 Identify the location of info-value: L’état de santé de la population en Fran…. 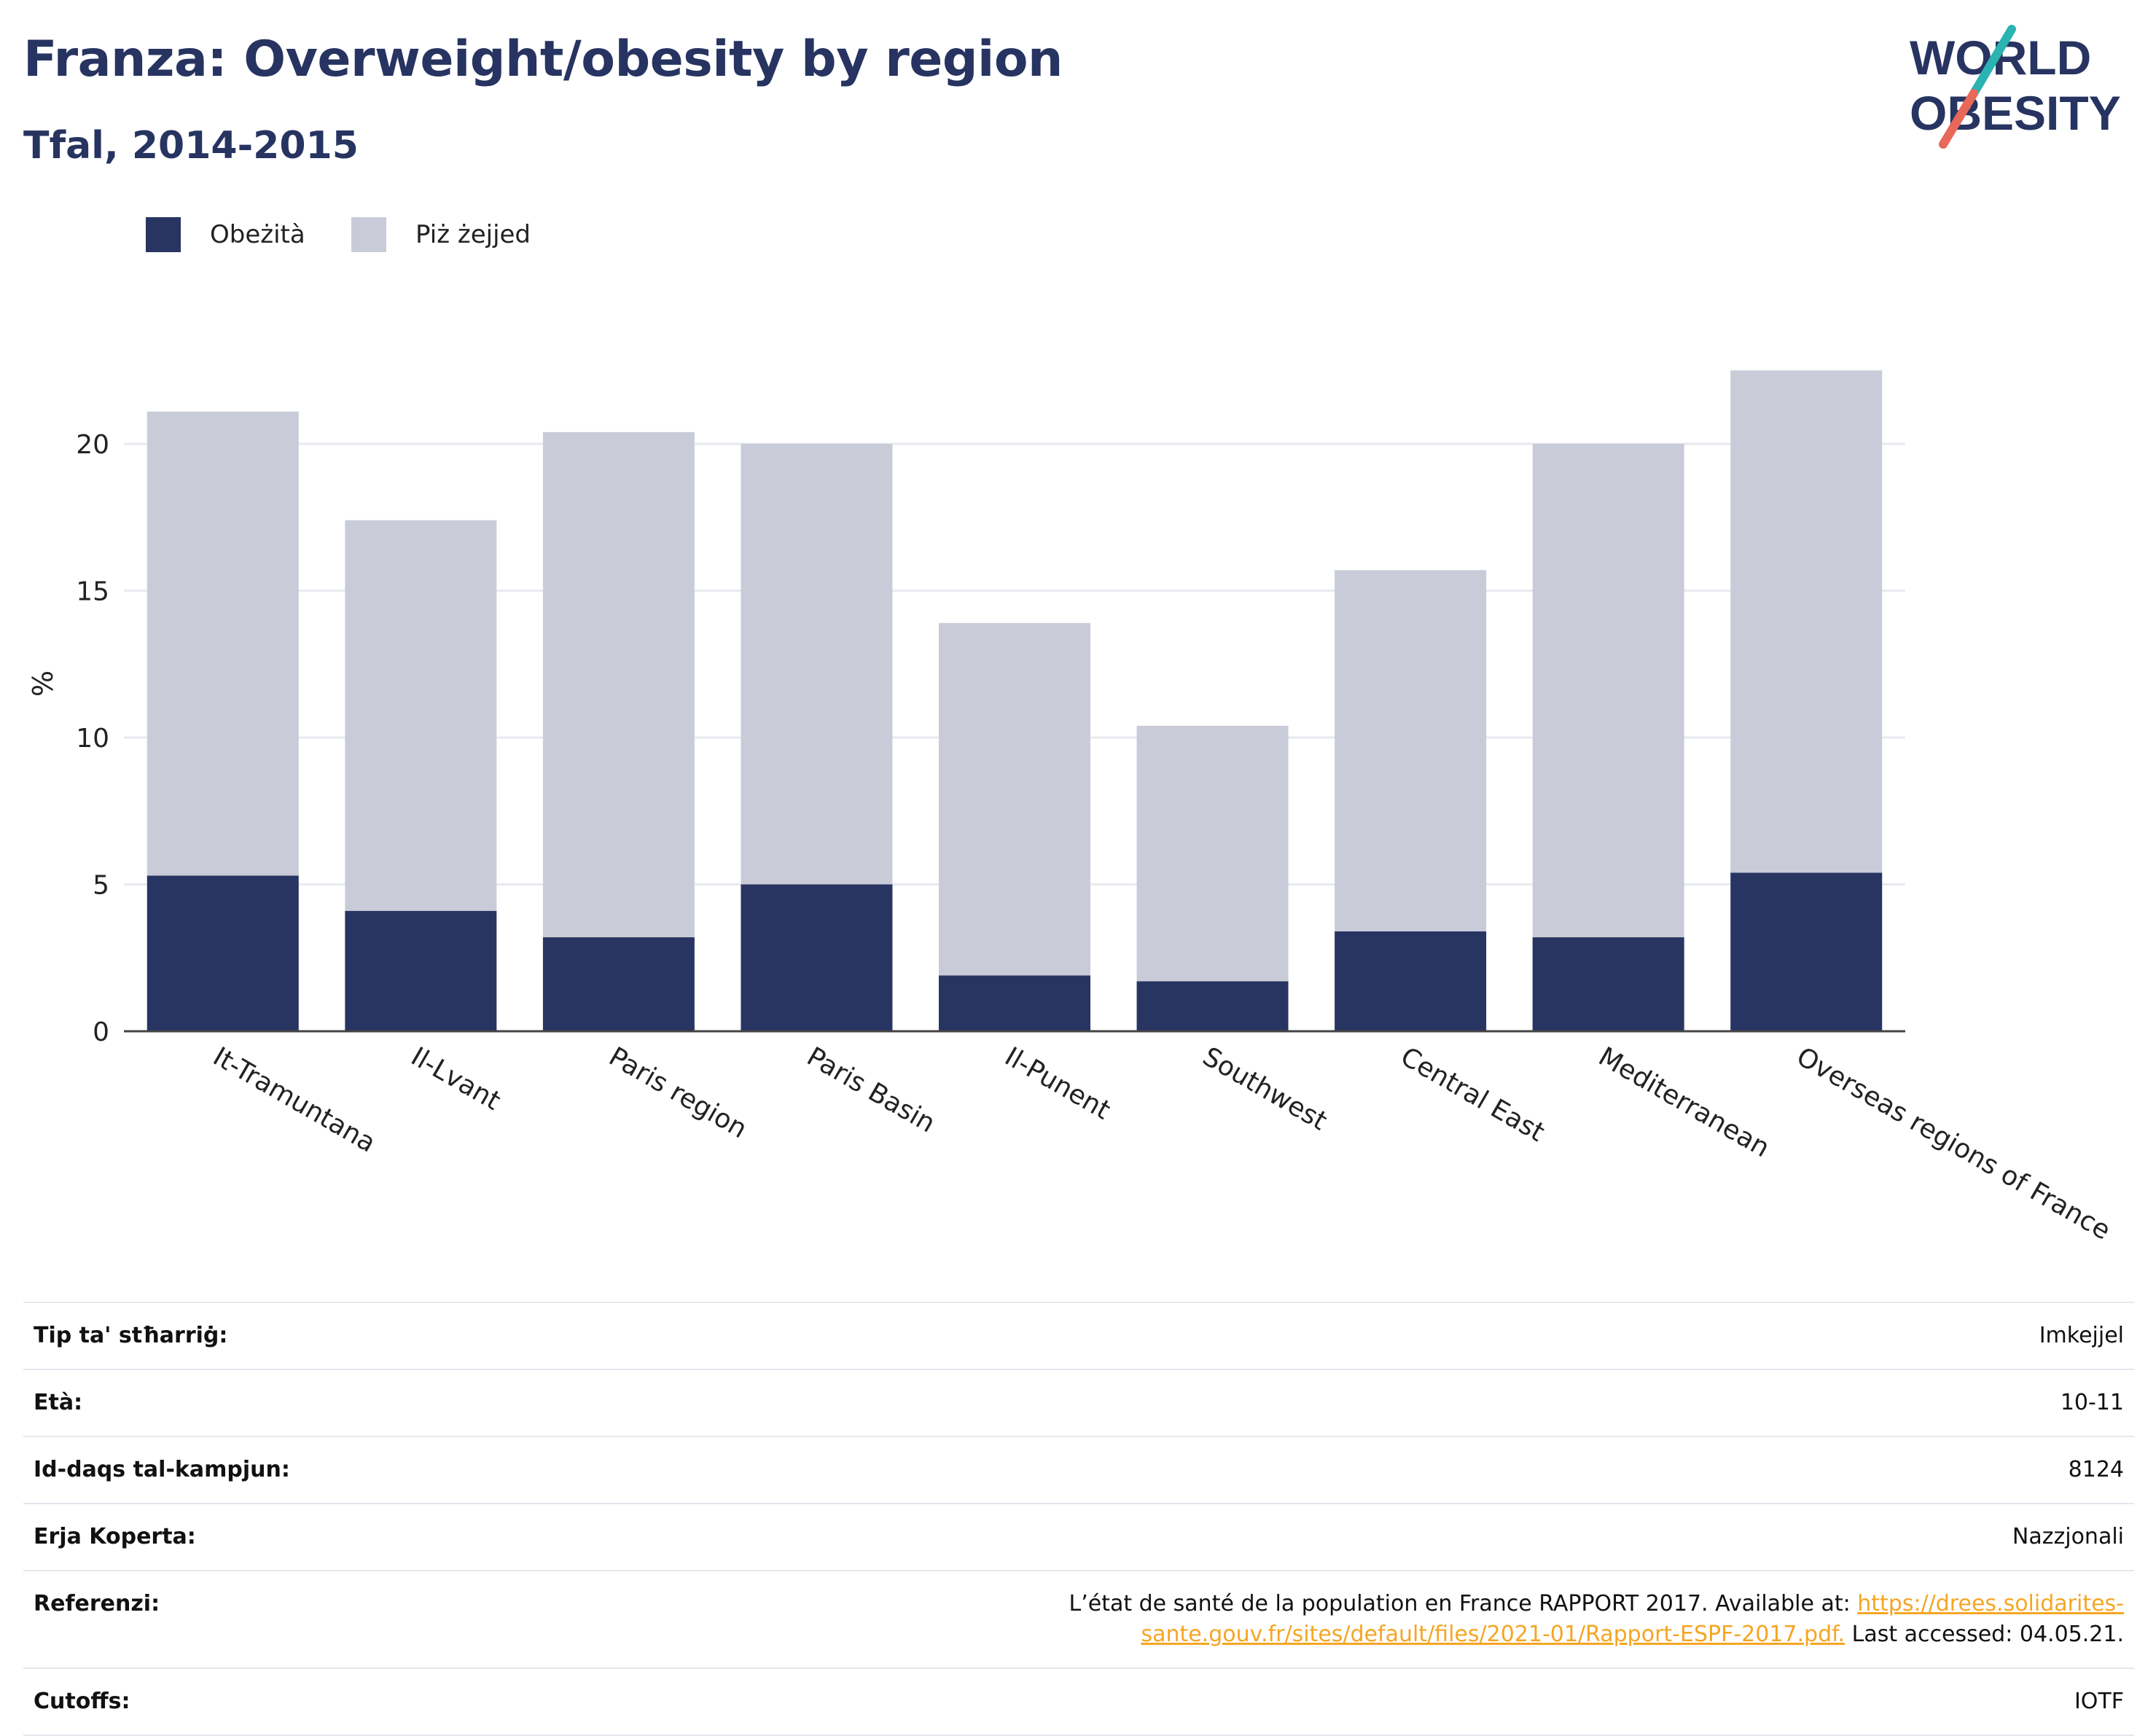
(1242, 1619).